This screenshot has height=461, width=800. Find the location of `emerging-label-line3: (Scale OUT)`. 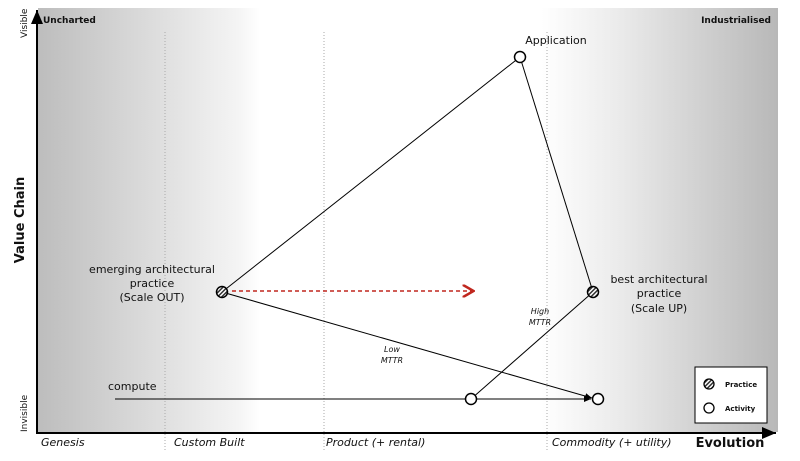

emerging-label-line3: (Scale OUT) is located at coordinates (151, 297).